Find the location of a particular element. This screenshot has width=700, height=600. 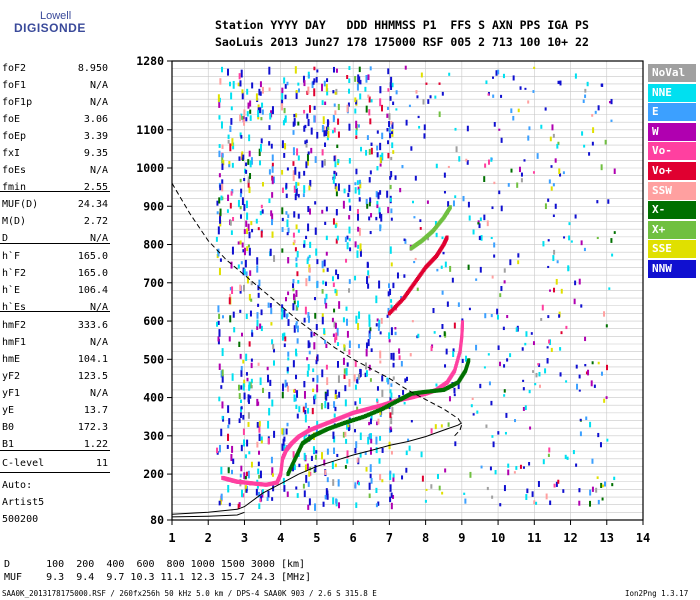

footer-version: Ion2Png 1.3.17 is located at coordinates (657, 593).